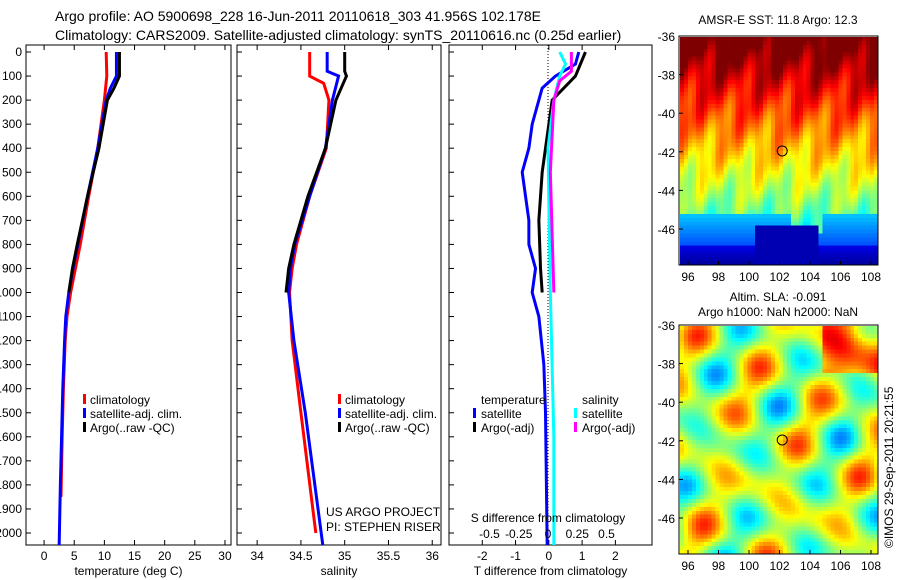 This screenshot has width=900, height=580. What do you see at coordinates (548, 556) in the screenshot?
I see `difference-xtick-label: 0` at bounding box center [548, 556].